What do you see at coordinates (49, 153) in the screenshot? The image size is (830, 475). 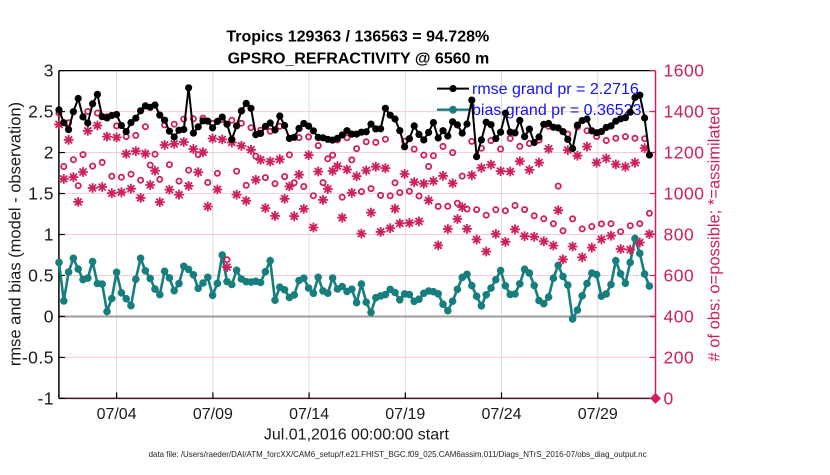 I see `svg-text: 2` at bounding box center [49, 153].